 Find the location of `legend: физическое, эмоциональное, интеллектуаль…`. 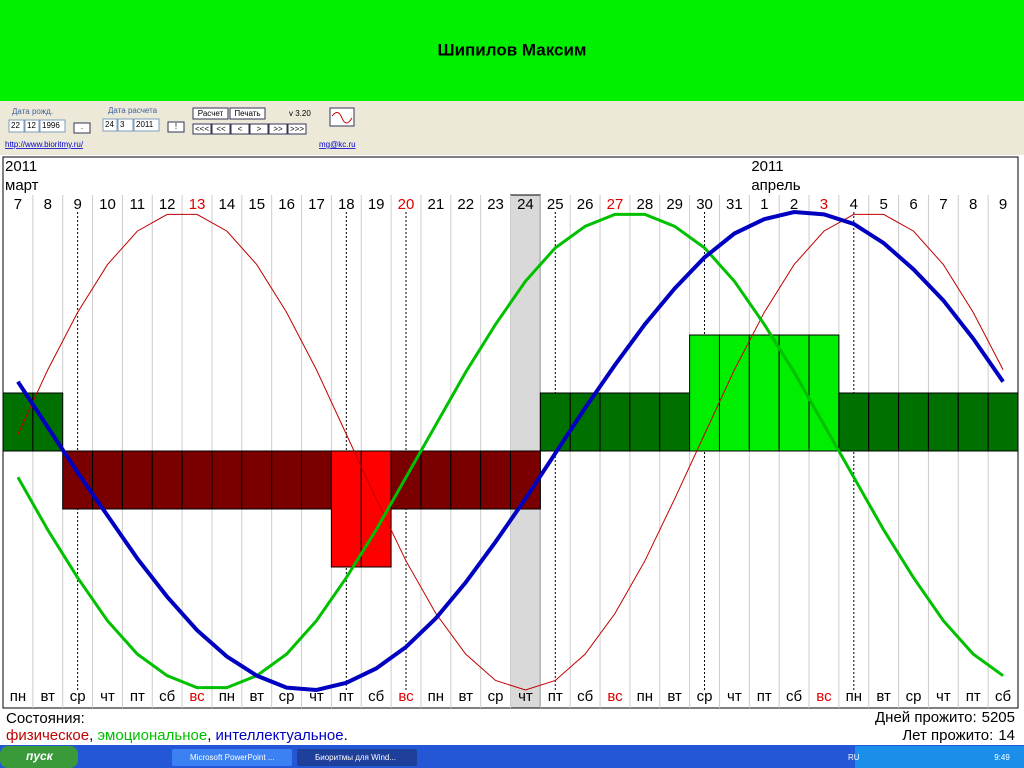

legend: физическое, эмоциональное, интеллектуаль… is located at coordinates (177, 735).